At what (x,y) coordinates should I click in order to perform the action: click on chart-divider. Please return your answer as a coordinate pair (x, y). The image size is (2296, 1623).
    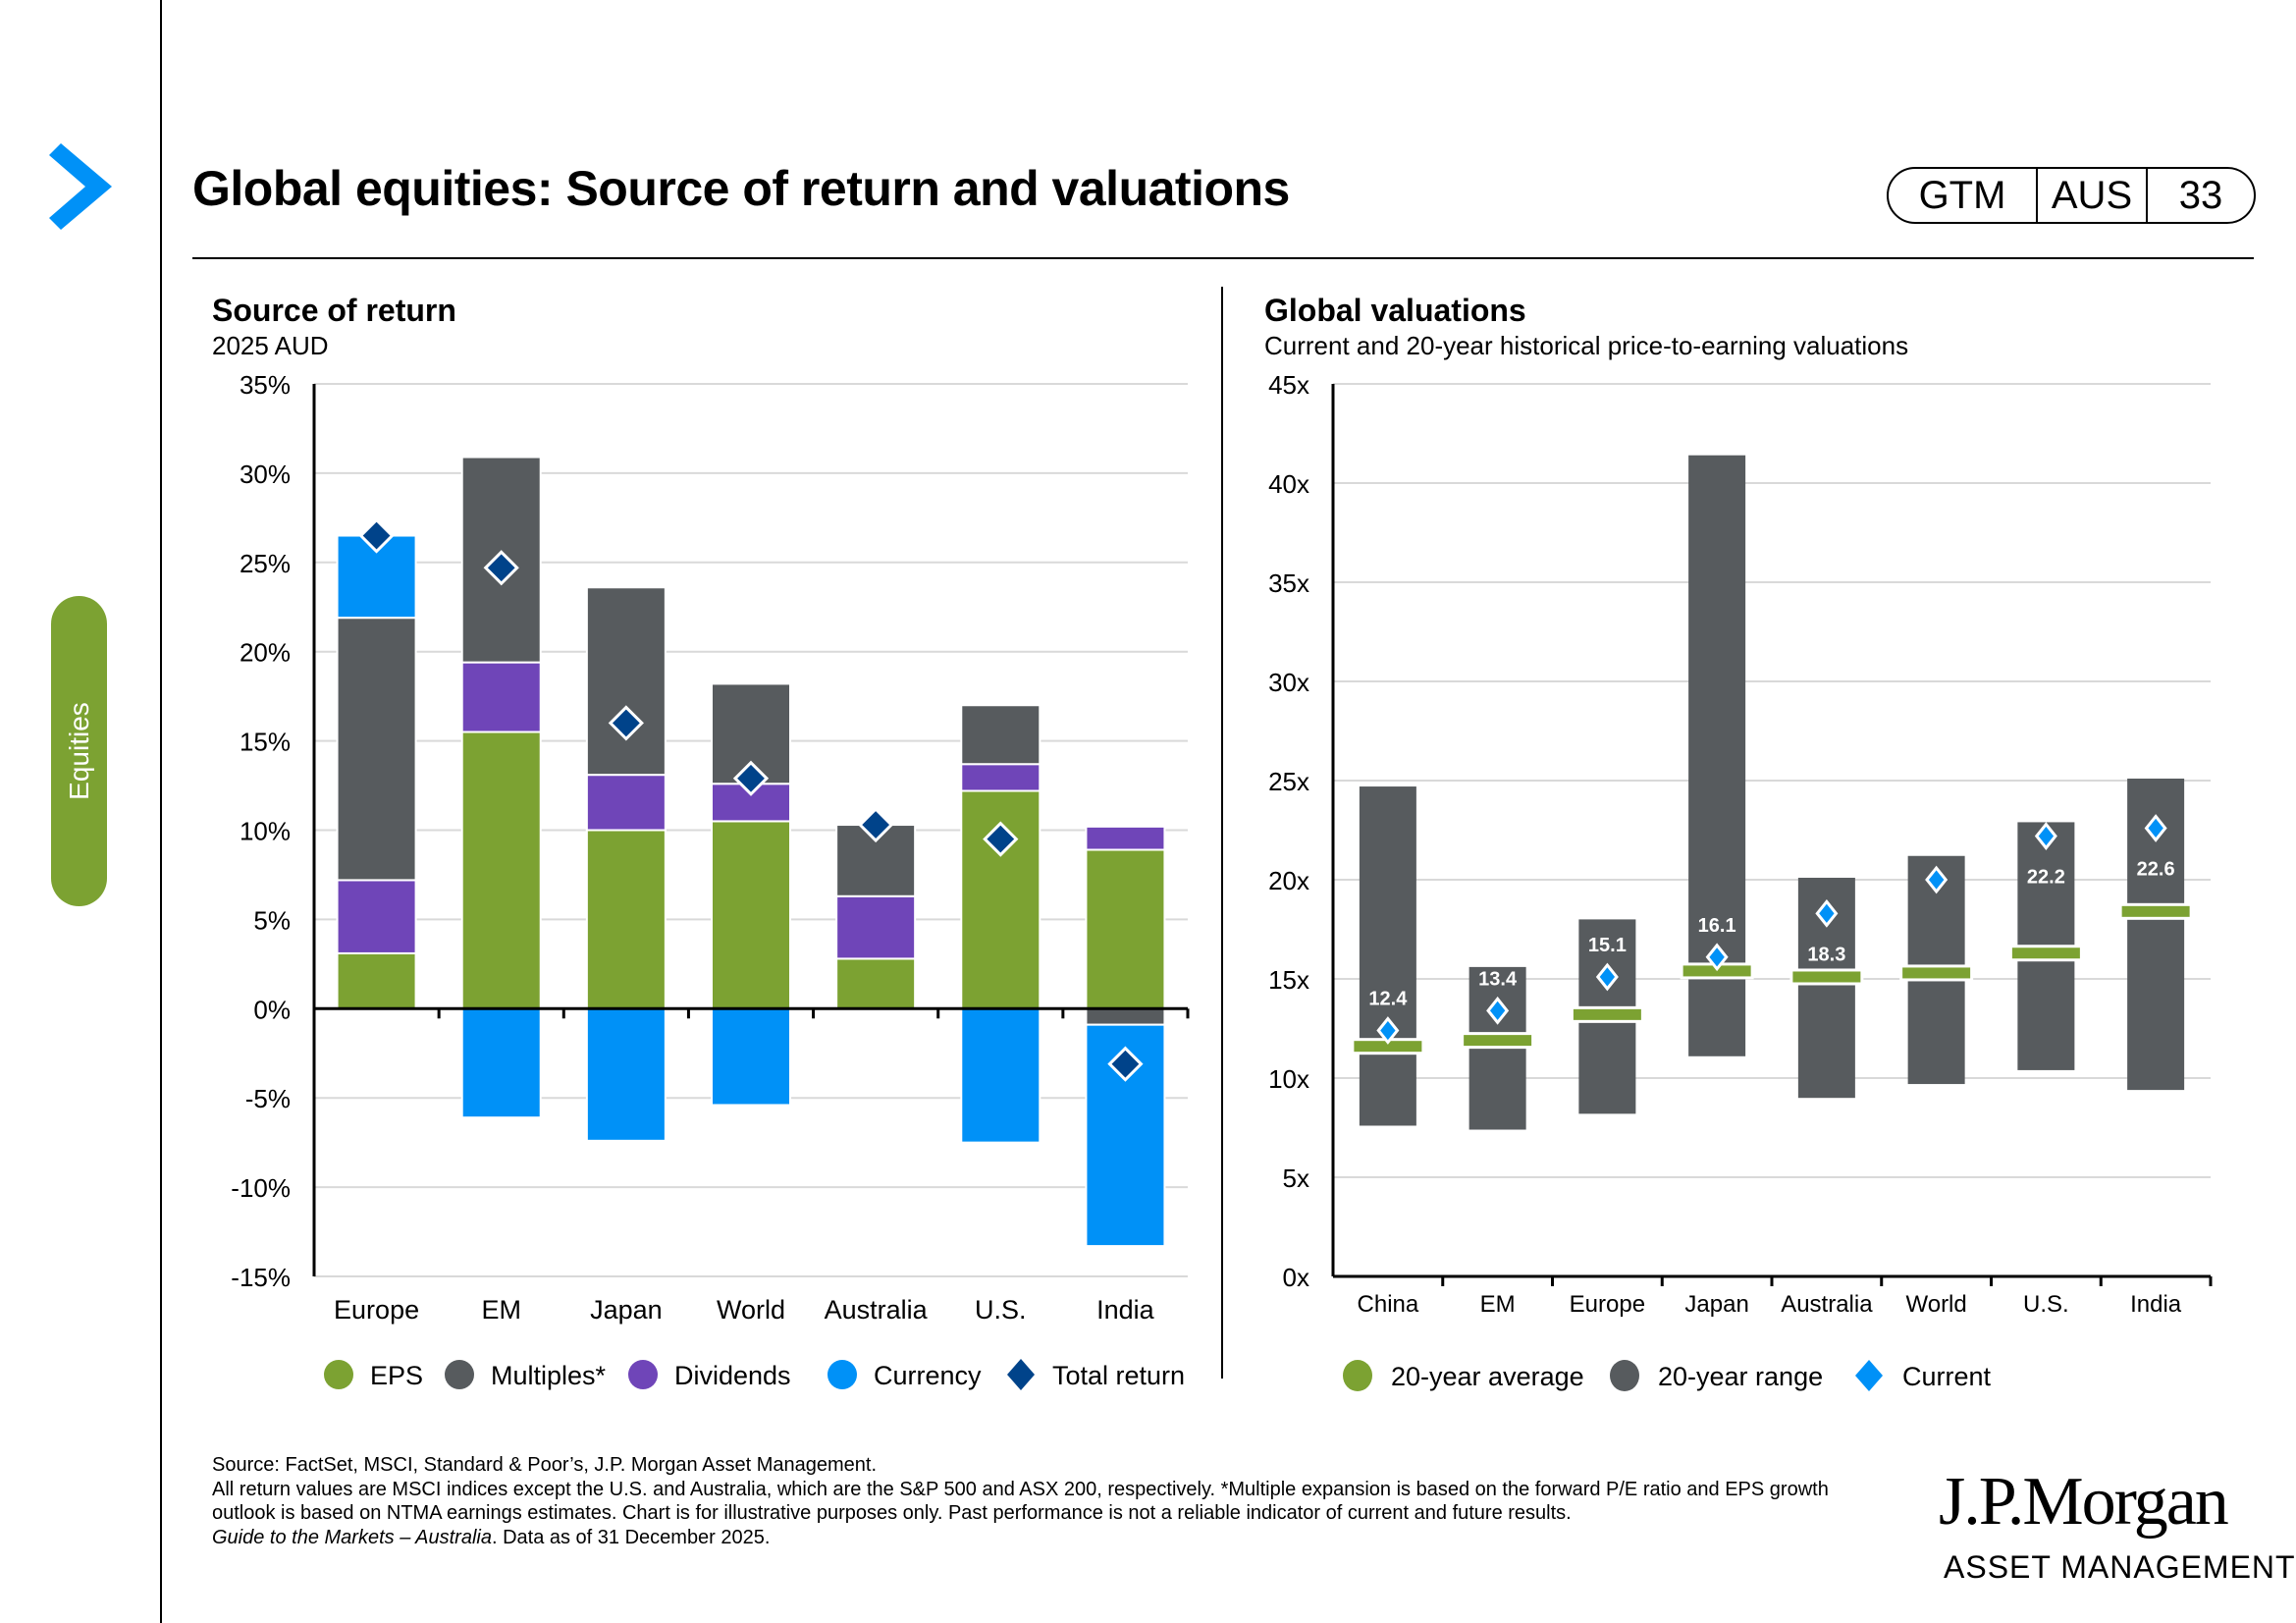
    Looking at the image, I should click on (1222, 833).